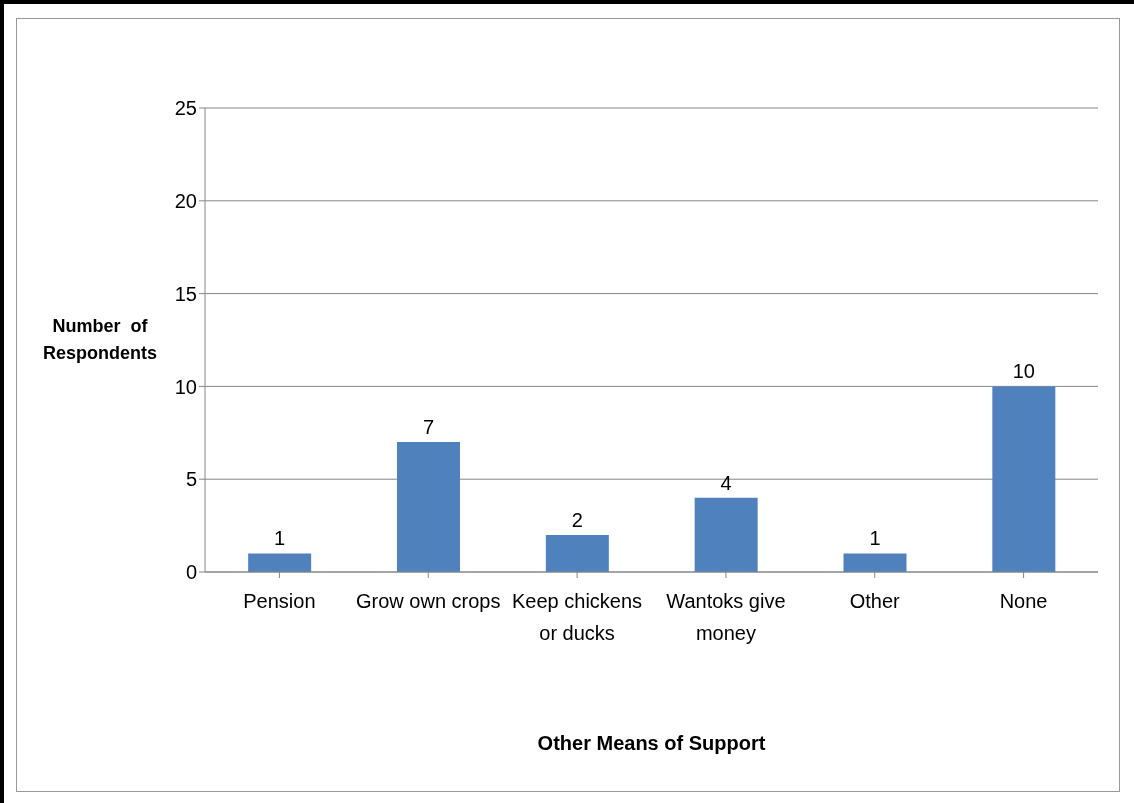 Image resolution: width=1134 pixels, height=803 pixels. What do you see at coordinates (726, 482) in the screenshot?
I see `data-label: 4` at bounding box center [726, 482].